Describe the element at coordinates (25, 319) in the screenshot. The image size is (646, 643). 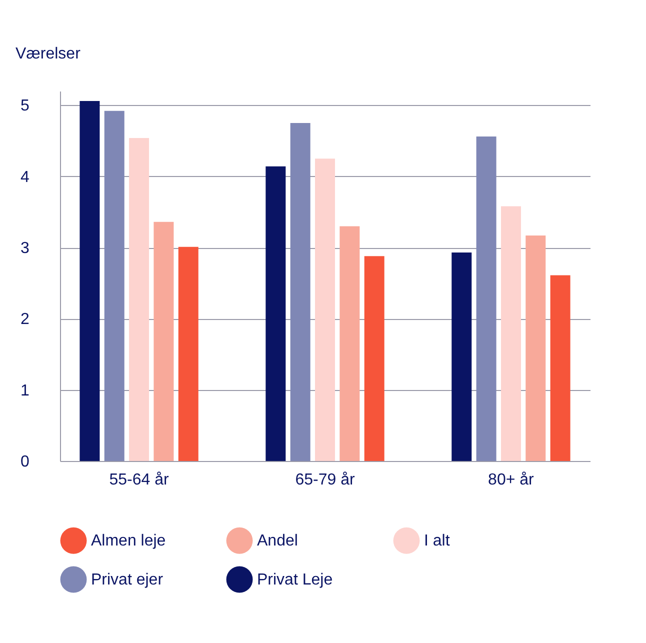
I see `y-tick-label: 2` at that location.